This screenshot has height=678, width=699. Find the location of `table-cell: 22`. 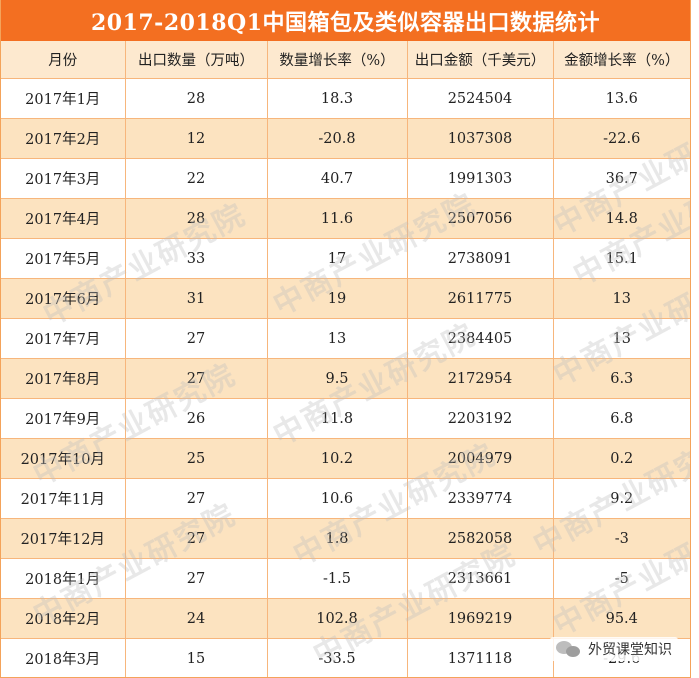

table-cell: 22 is located at coordinates (196, 178).